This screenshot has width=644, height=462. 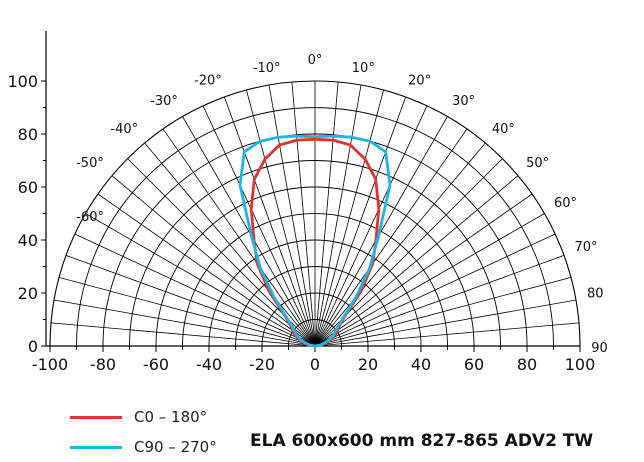 What do you see at coordinates (421, 364) in the screenshot?
I see `x-tick-label: 40` at bounding box center [421, 364].